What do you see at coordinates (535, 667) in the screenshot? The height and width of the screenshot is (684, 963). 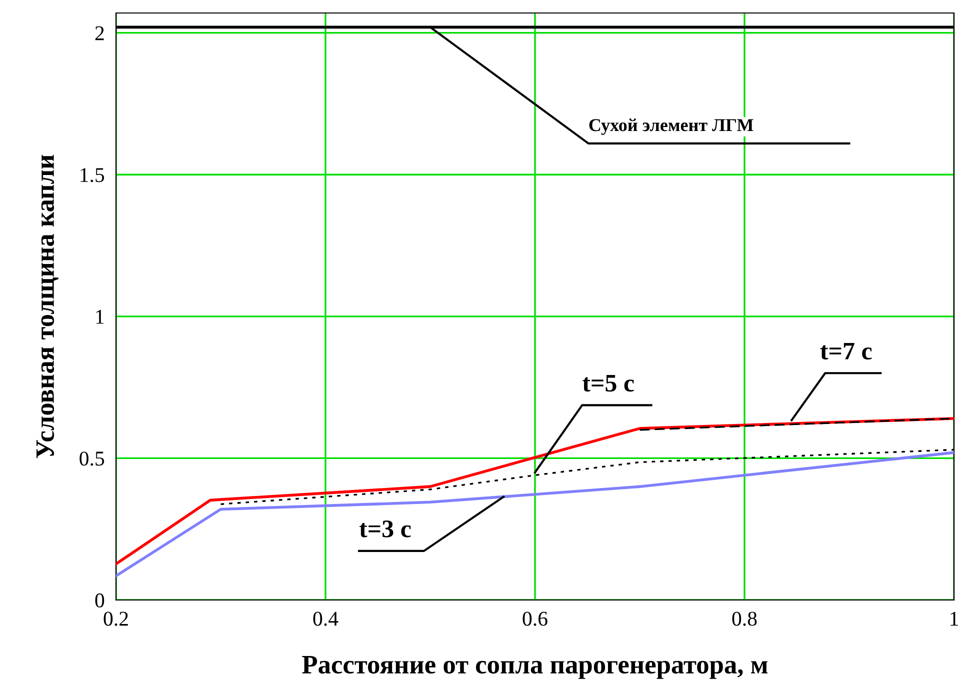 I see `x-axis-title: Расстояние от сопла парогенератора, м` at bounding box center [535, 667].